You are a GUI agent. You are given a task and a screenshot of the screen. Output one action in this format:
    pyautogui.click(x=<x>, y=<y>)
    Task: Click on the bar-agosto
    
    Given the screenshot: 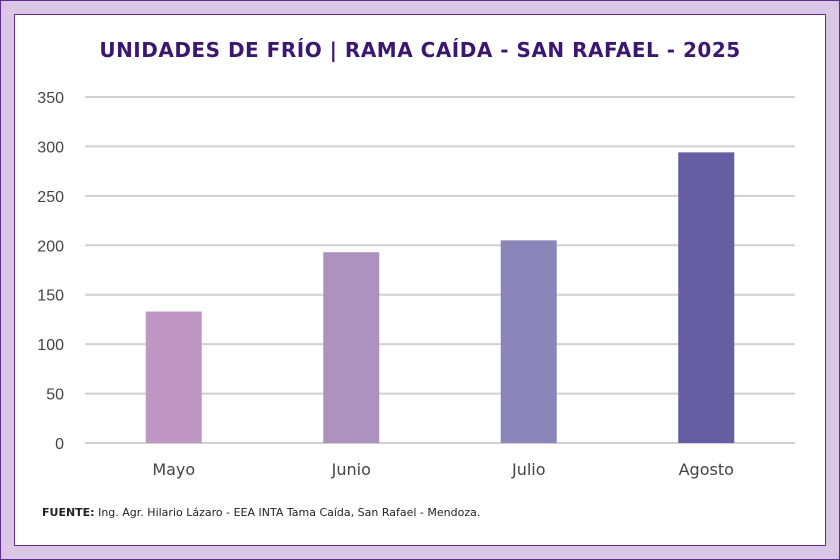 What is the action you would take?
    pyautogui.click(x=706, y=298)
    